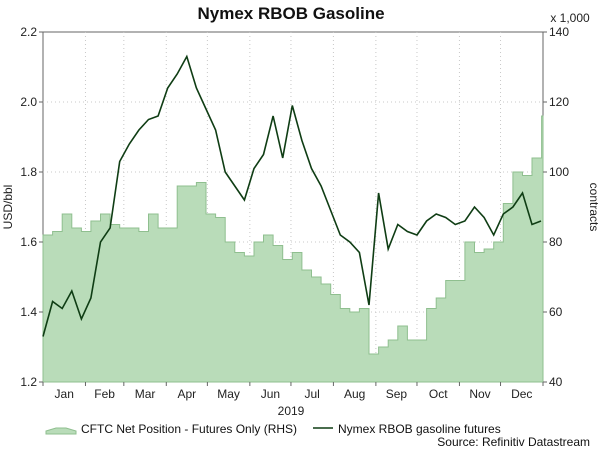  I want to click on y-axis-right: 40 60 80 100 120 140, so click(556, 207).